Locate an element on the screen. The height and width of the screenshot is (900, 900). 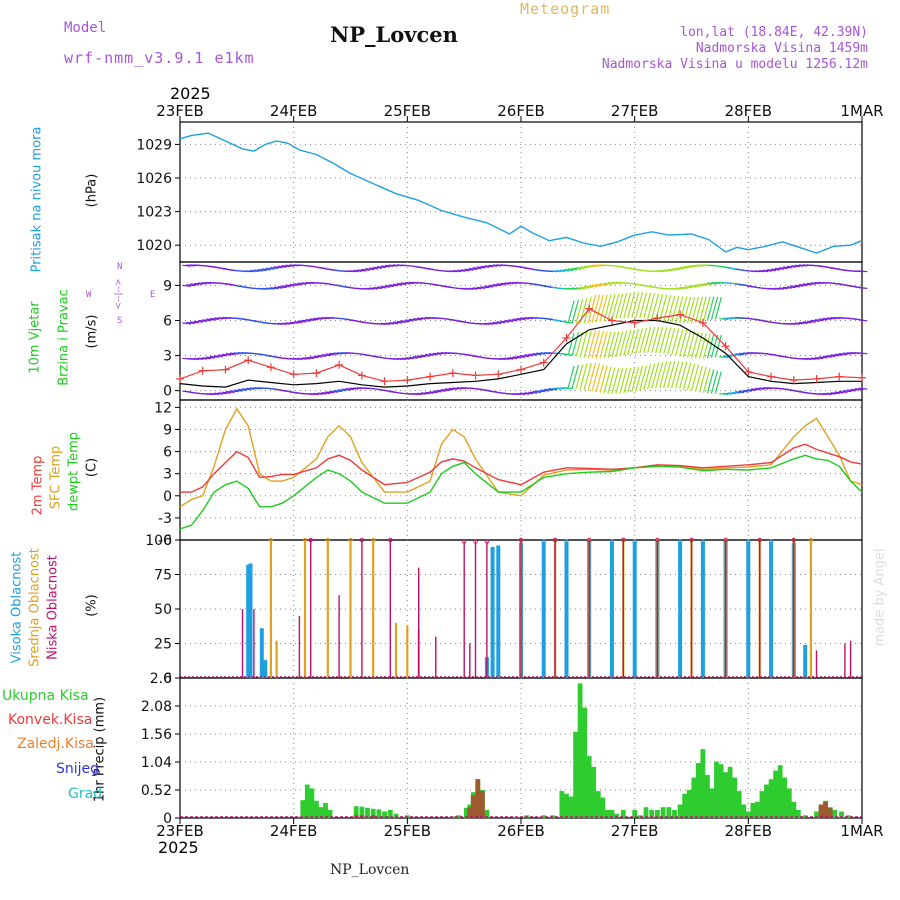
pressure-ytick-label: 1020 is located at coordinates (154, 246).